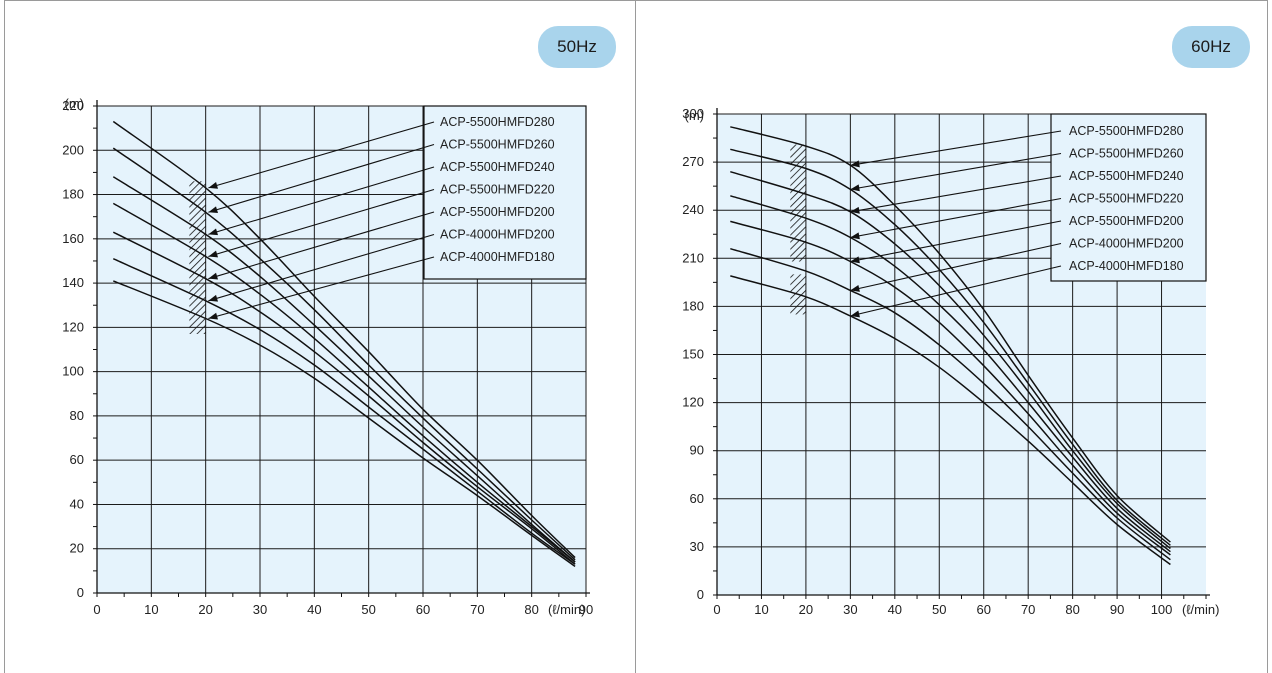 The height and width of the screenshot is (673, 1272). Describe the element at coordinates (950, 420) in the screenshot. I see `performance-curve` at that location.